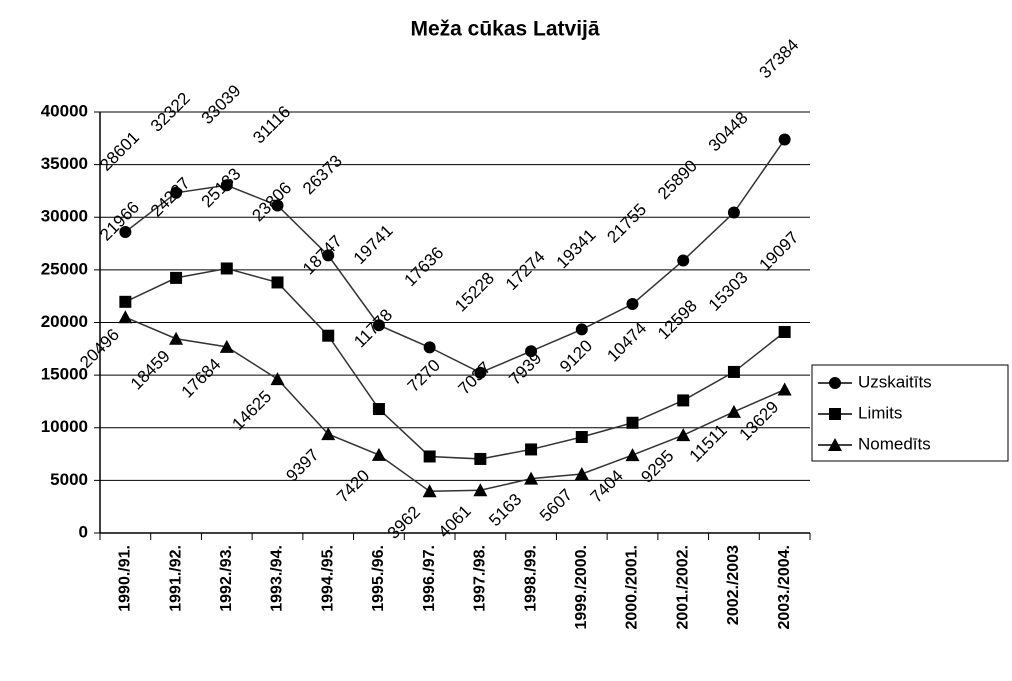 This screenshot has height=681, width=1012. Describe the element at coordinates (895, 381) in the screenshot. I see `legend-label: Uzskaitīts` at that location.